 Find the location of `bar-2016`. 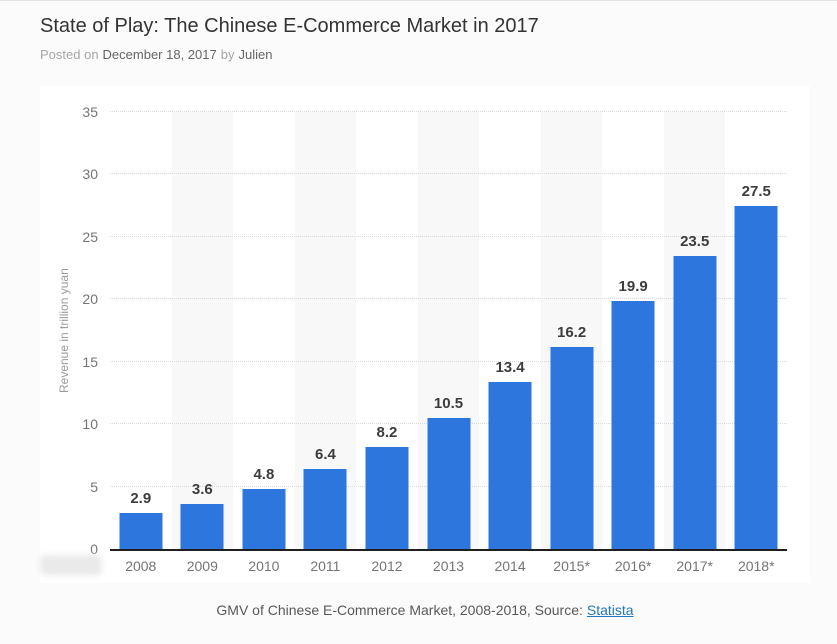

bar-2016 is located at coordinates (633, 424).